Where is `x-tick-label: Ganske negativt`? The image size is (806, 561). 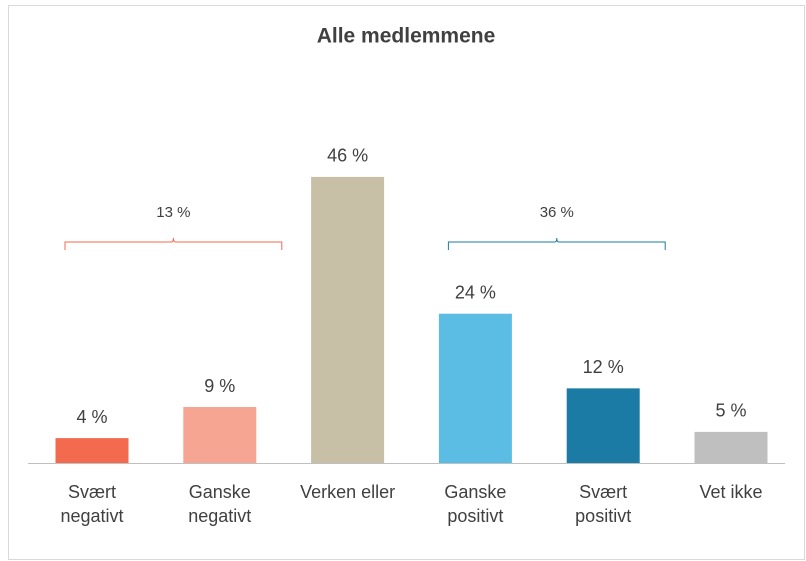
x-tick-label: Ganske negativt is located at coordinates (220, 504).